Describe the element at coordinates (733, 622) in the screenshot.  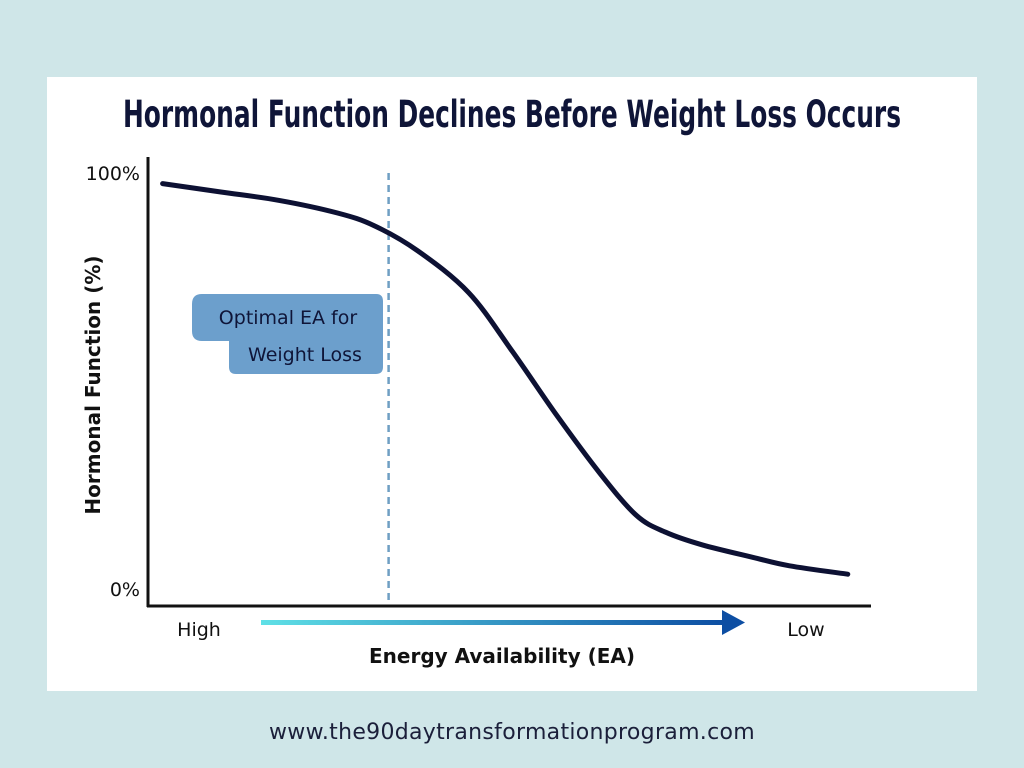
I see `energy-arrow-head` at that location.